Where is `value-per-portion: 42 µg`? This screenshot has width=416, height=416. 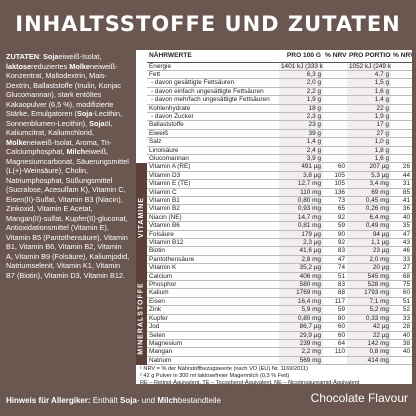
value-per-portion: 42 µg is located at coordinates (369, 327).